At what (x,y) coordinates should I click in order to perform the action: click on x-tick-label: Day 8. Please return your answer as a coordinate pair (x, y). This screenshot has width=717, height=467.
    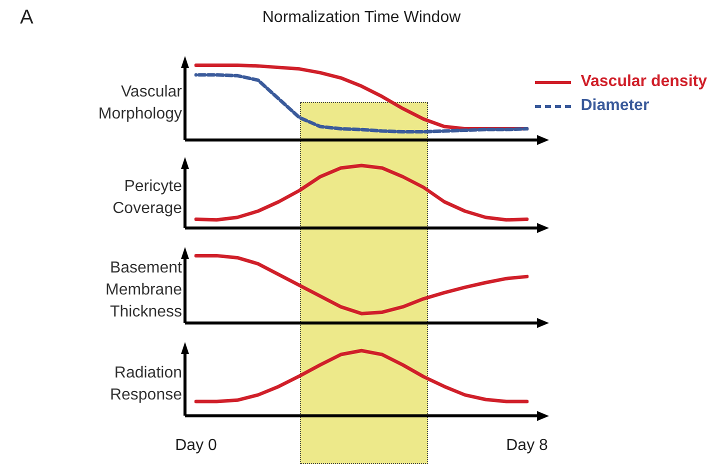
    Looking at the image, I should click on (527, 445).